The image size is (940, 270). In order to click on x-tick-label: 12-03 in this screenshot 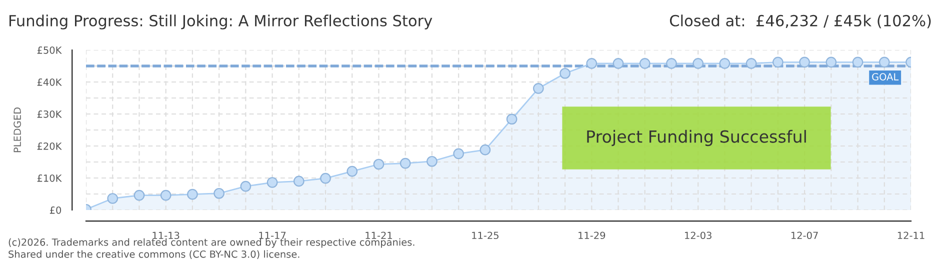, I will do `click(698, 236)`.